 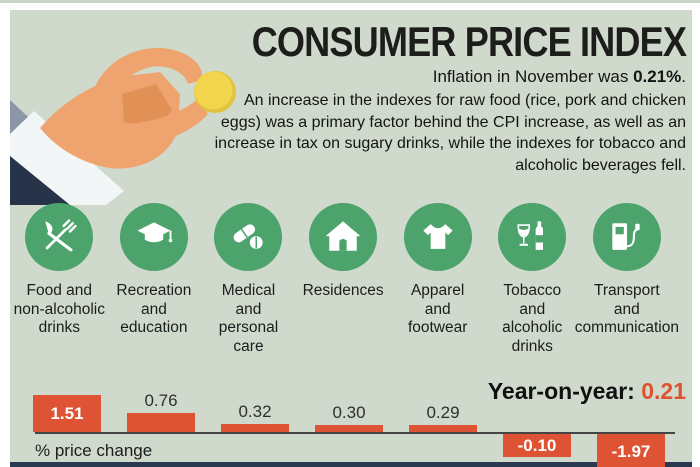 What do you see at coordinates (355, 433) in the screenshot?
I see `zero-baseline-axis` at bounding box center [355, 433].